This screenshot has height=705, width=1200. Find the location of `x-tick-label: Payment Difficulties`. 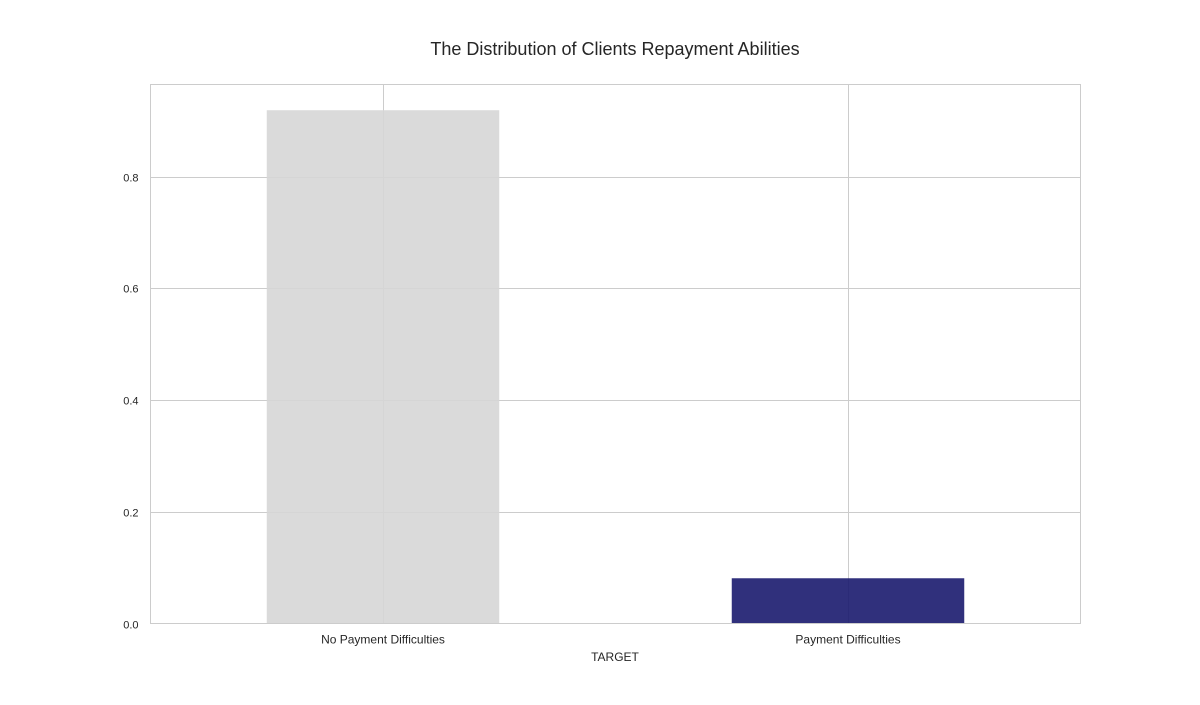

x-tick-label: Payment Difficulties is located at coordinates (847, 640).